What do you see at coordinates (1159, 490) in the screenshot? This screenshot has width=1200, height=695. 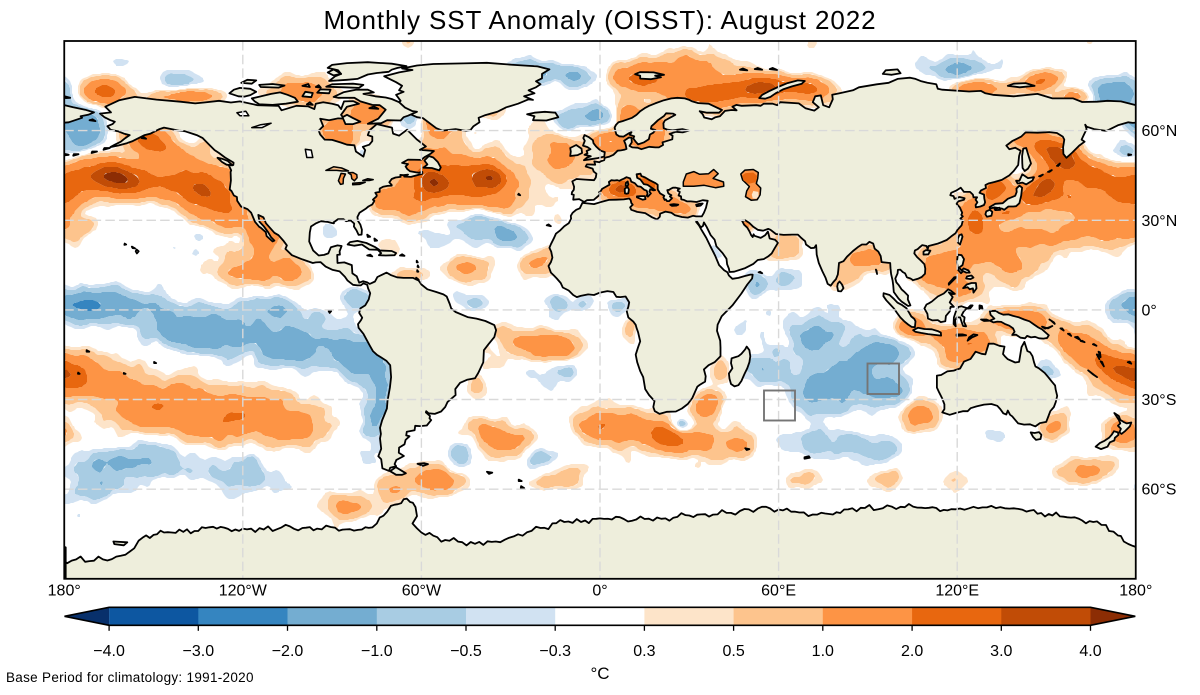 I see `svg-text: 60°S` at bounding box center [1159, 490].